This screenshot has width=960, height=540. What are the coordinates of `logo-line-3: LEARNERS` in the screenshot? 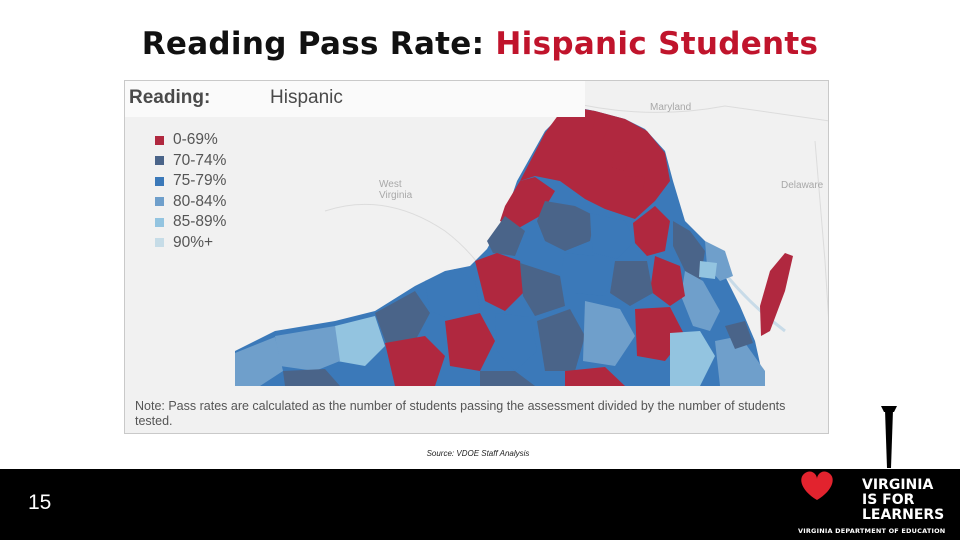 It's located at (903, 515).